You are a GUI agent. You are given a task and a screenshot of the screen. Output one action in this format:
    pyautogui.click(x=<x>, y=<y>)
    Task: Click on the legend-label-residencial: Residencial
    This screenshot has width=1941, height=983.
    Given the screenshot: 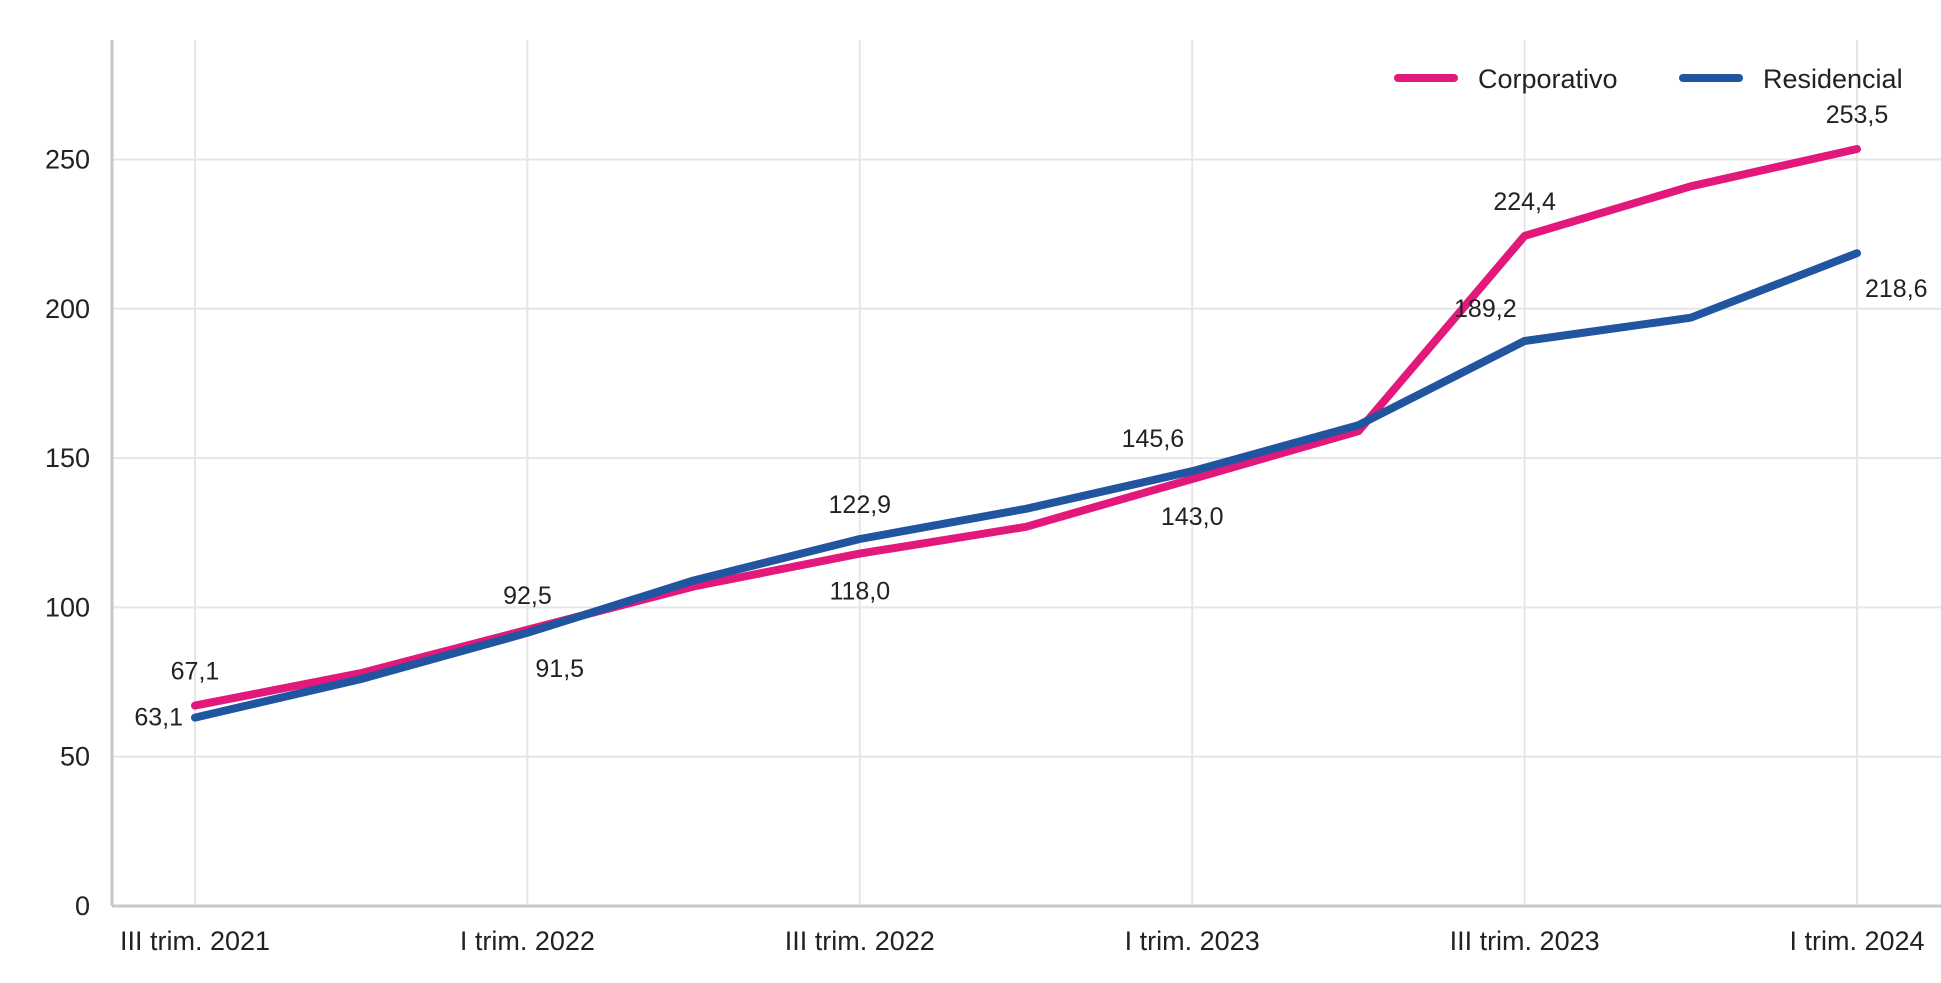 What is the action you would take?
    pyautogui.click(x=1833, y=79)
    